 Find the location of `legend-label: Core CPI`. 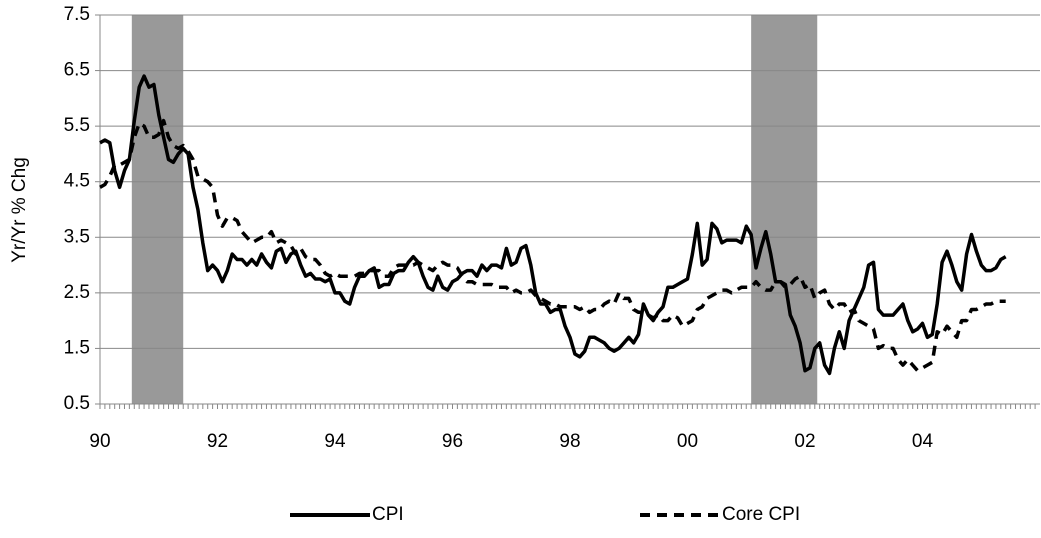

legend-label: Core CPI is located at coordinates (761, 514).